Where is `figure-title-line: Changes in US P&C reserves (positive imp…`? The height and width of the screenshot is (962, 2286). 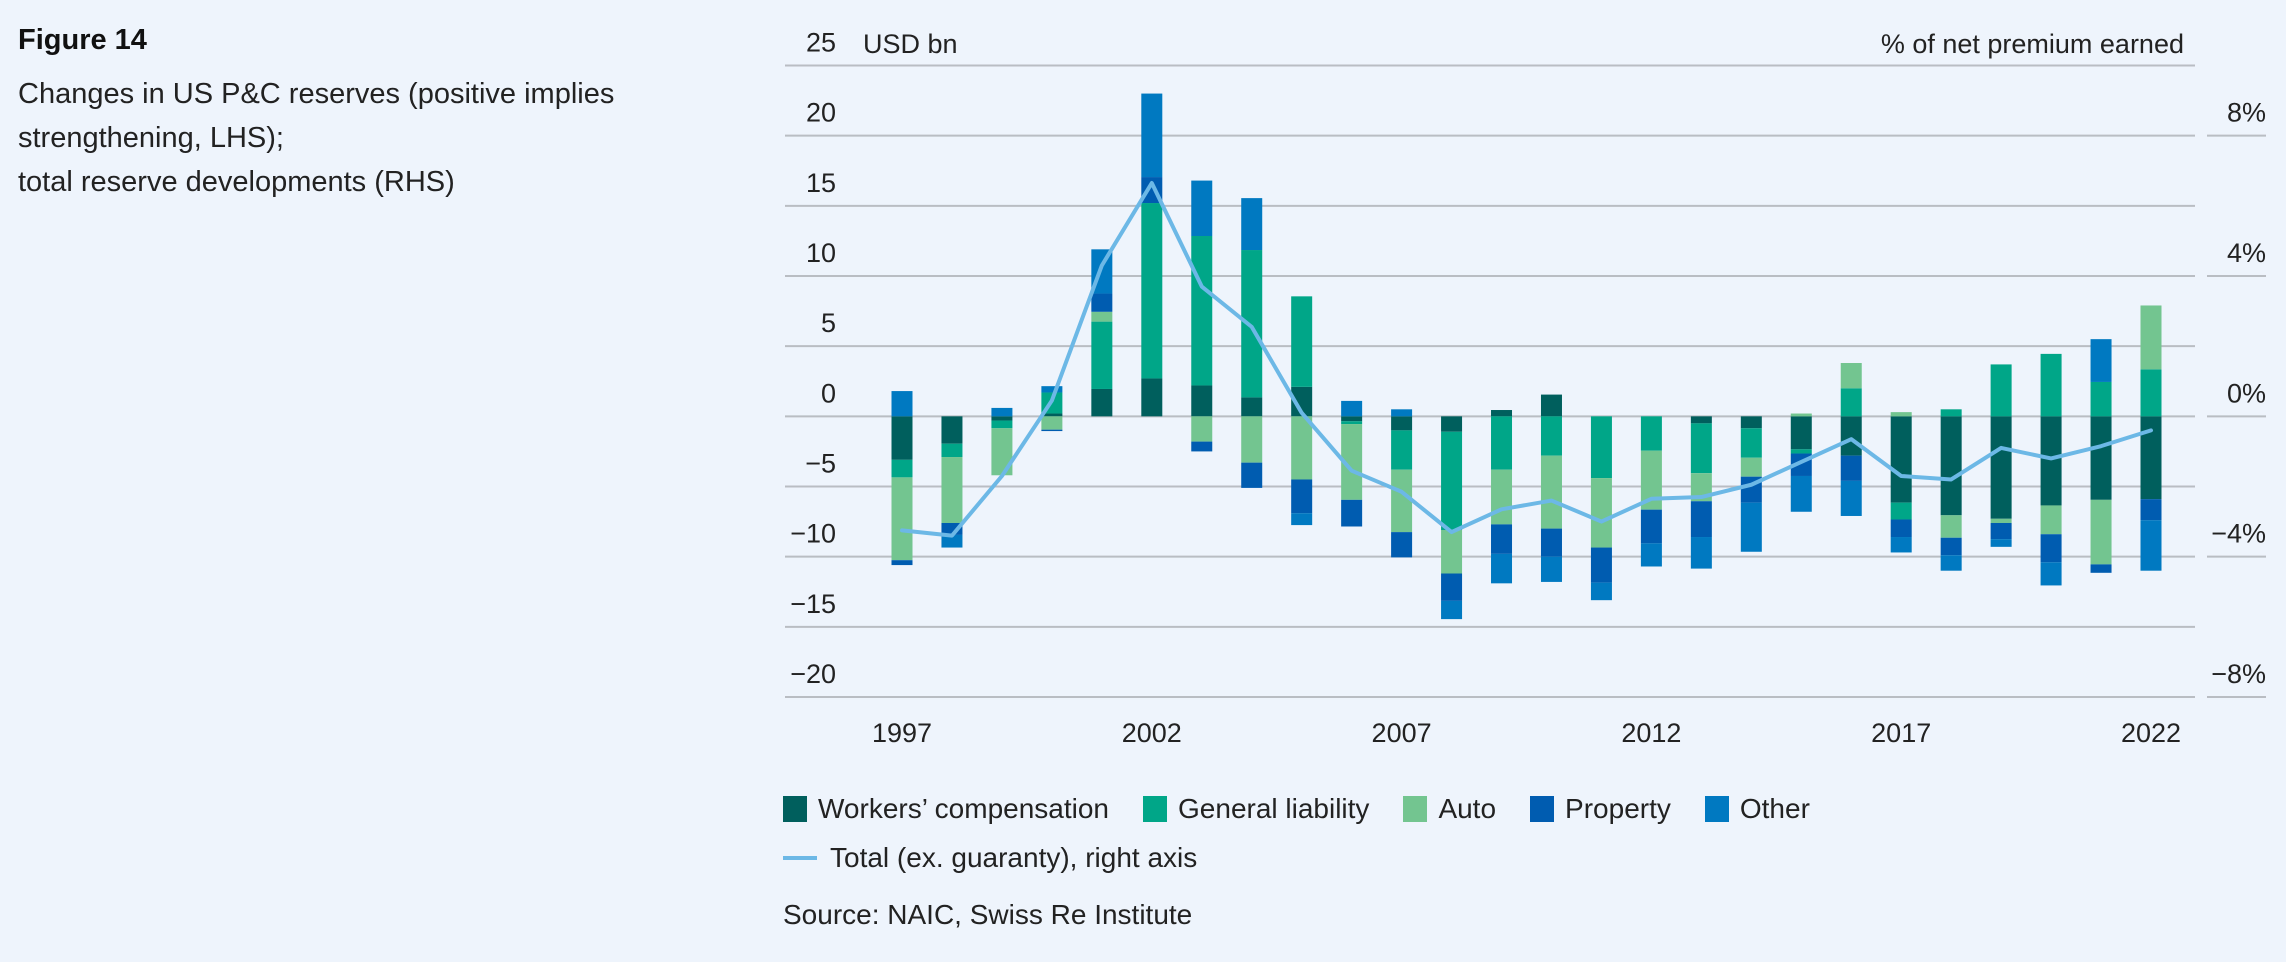 figure-title-line: Changes in US P&C reserves (positive imp… is located at coordinates (316, 94).